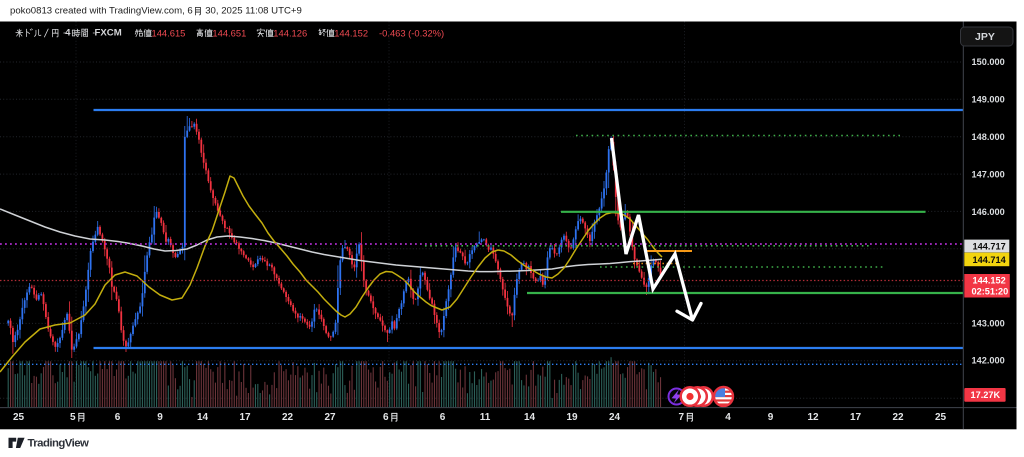 This screenshot has height=457, width=1024. Describe the element at coordinates (988, 175) in the screenshot. I see `svg-text: 147.000` at that location.